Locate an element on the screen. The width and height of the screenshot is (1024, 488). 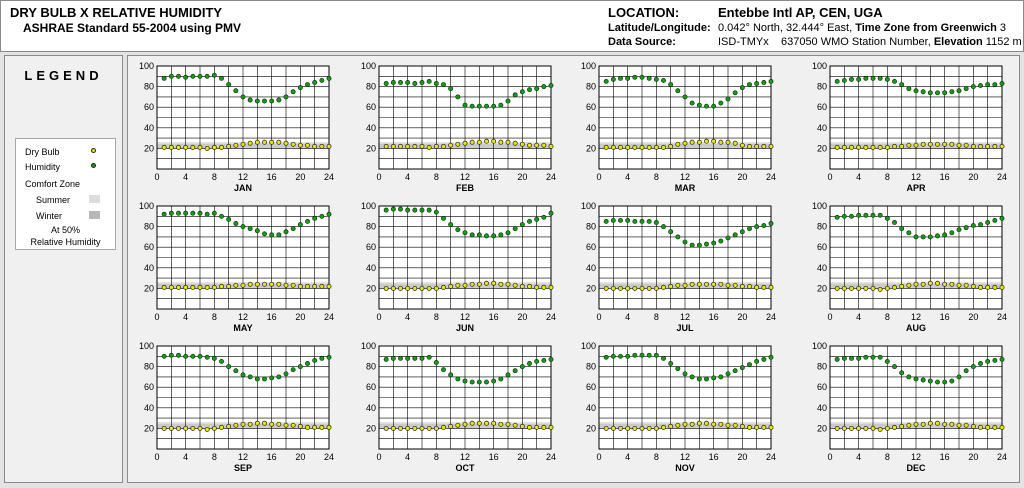
x-tick-label: 12 is located at coordinates (465, 457).